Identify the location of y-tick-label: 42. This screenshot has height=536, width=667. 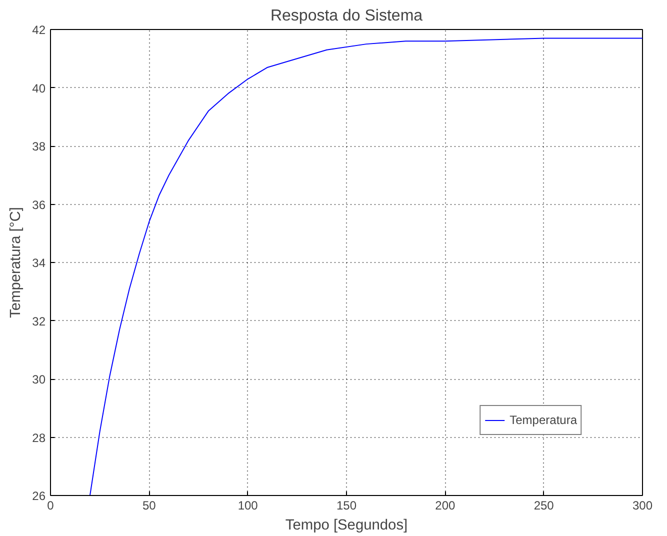
(39, 30).